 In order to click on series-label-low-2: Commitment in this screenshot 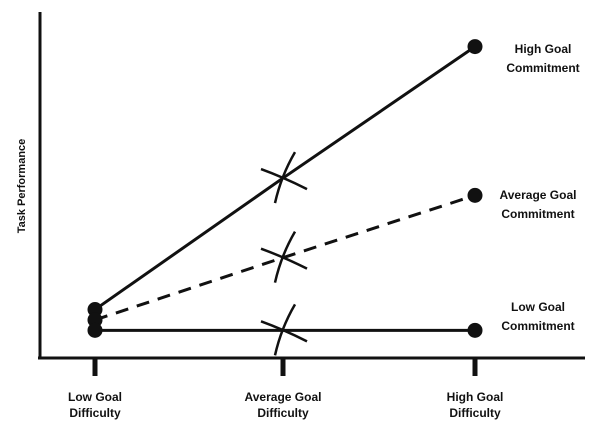, I will do `click(537, 326)`.